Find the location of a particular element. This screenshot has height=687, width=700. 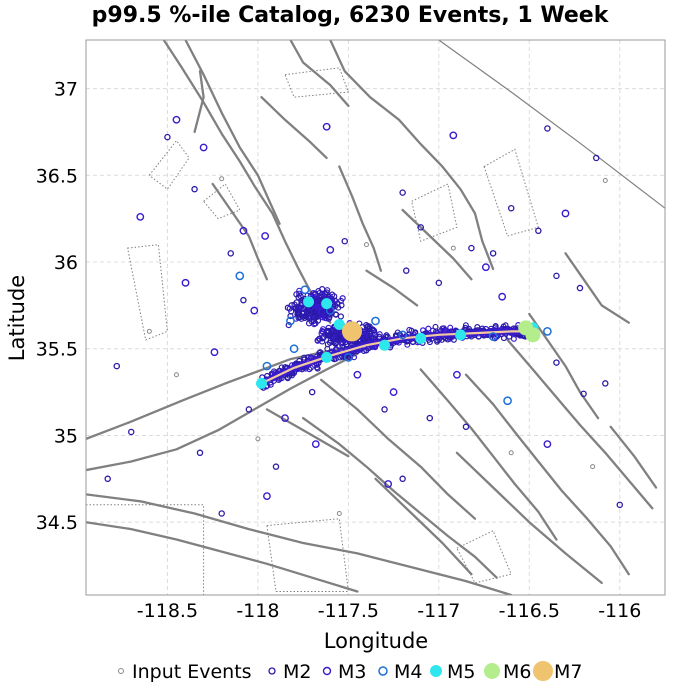

legend-label: M2 is located at coordinates (297, 672).